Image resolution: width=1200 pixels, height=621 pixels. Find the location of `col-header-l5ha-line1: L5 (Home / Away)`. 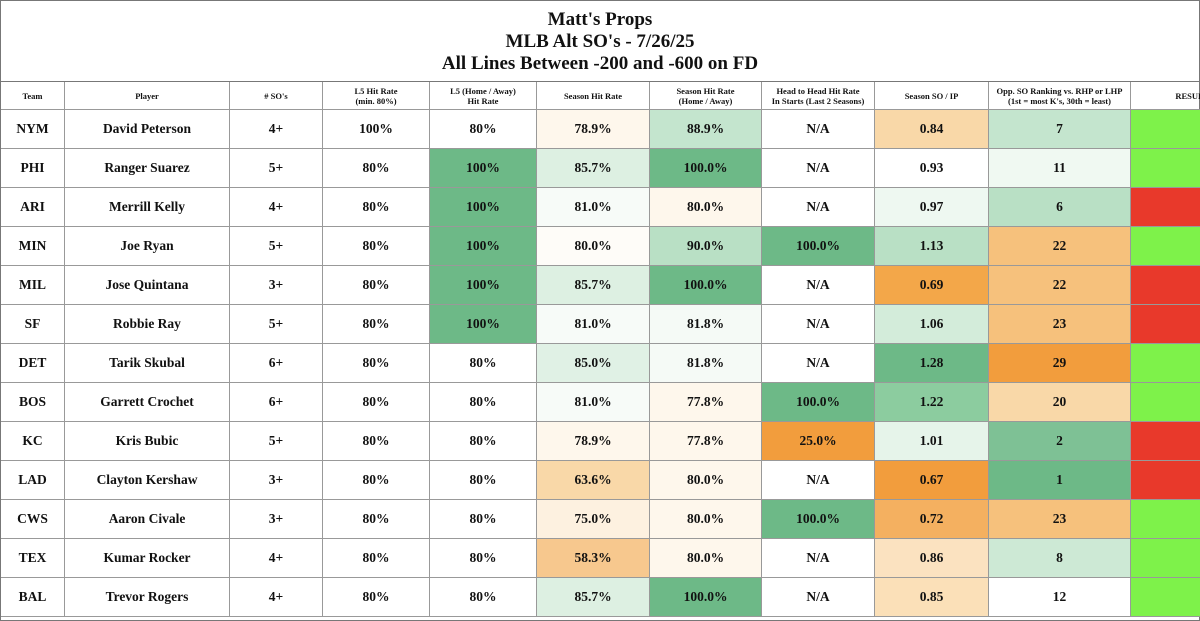

col-header-l5ha-line1: L5 (Home / Away) is located at coordinates (483, 90).